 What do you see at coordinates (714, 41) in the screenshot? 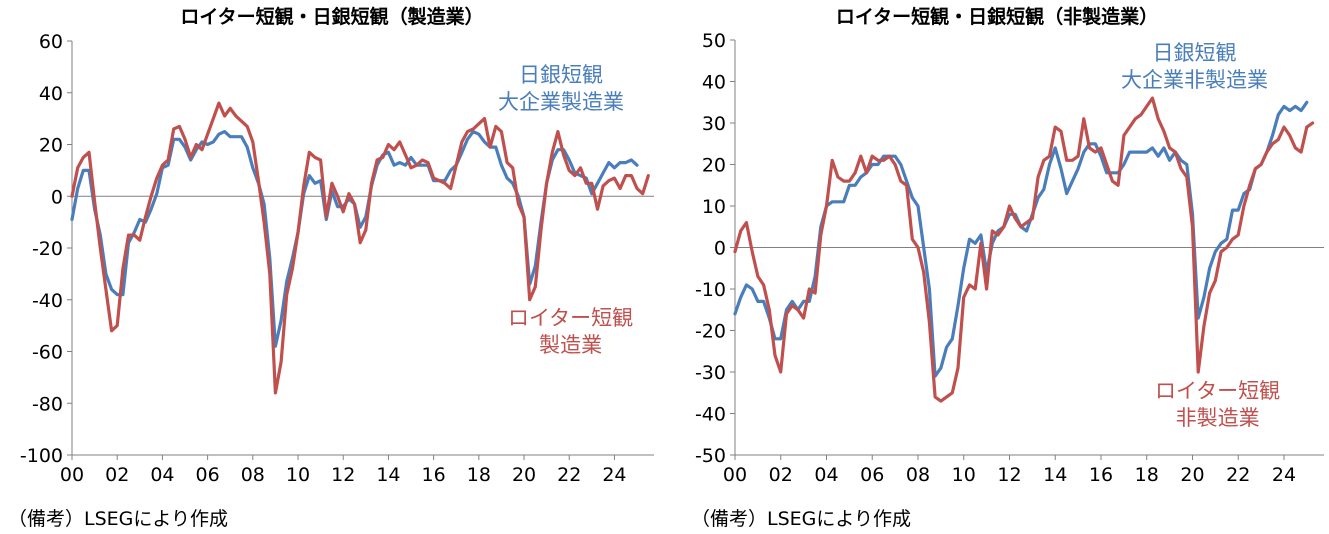
I see `y-tick-label: 50` at bounding box center [714, 41].